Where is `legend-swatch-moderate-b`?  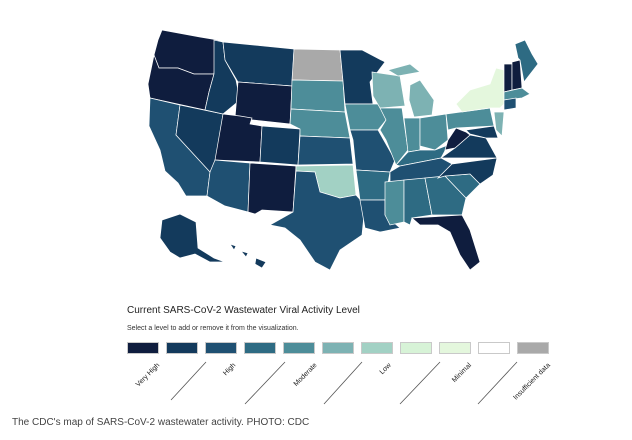 legend-swatch-moderate-b is located at coordinates (338, 348).